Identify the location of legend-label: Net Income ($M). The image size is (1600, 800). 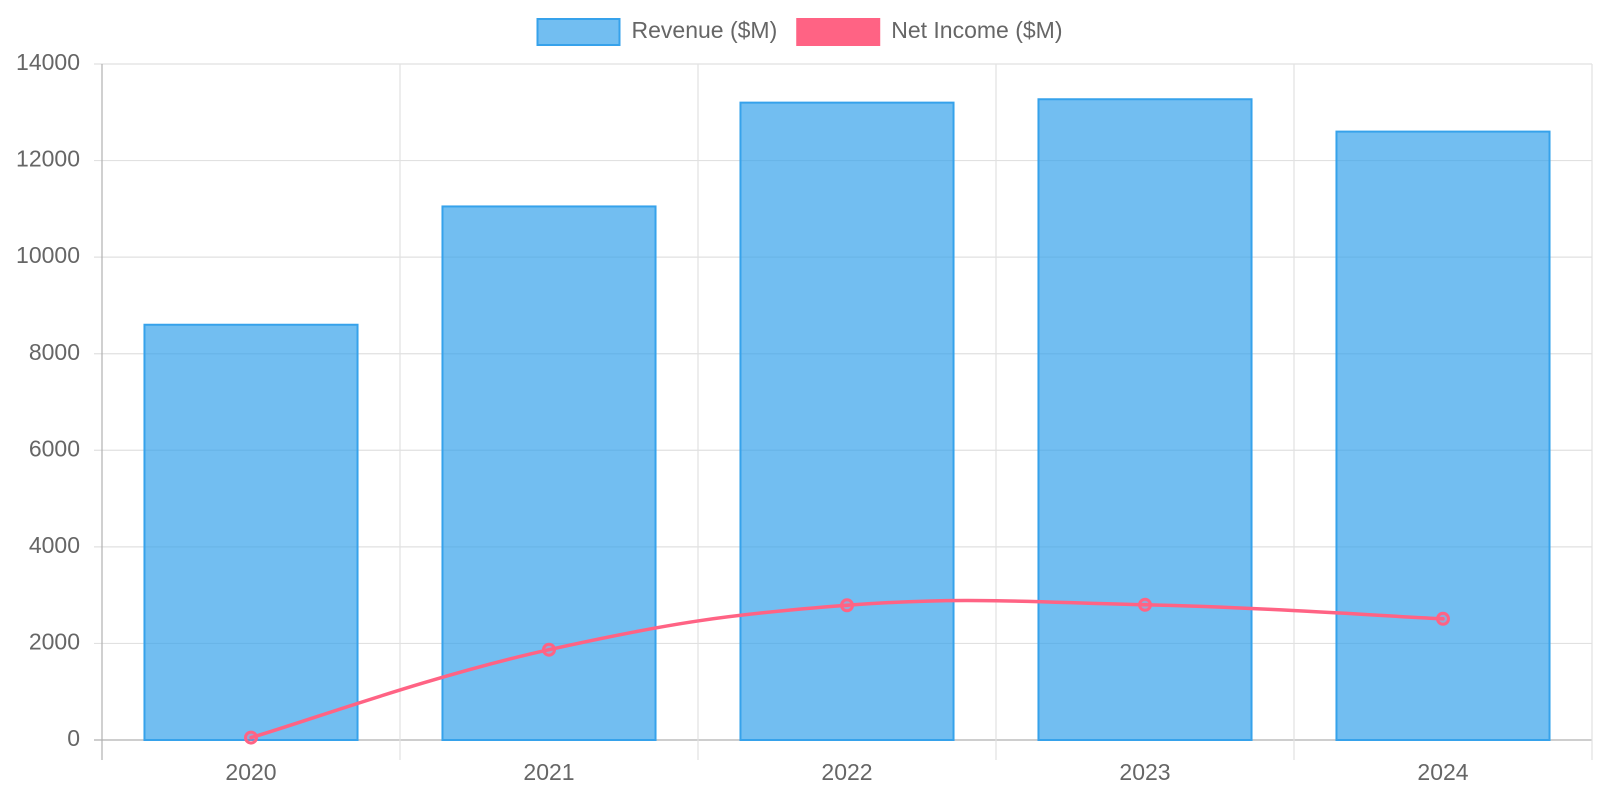
(976, 30).